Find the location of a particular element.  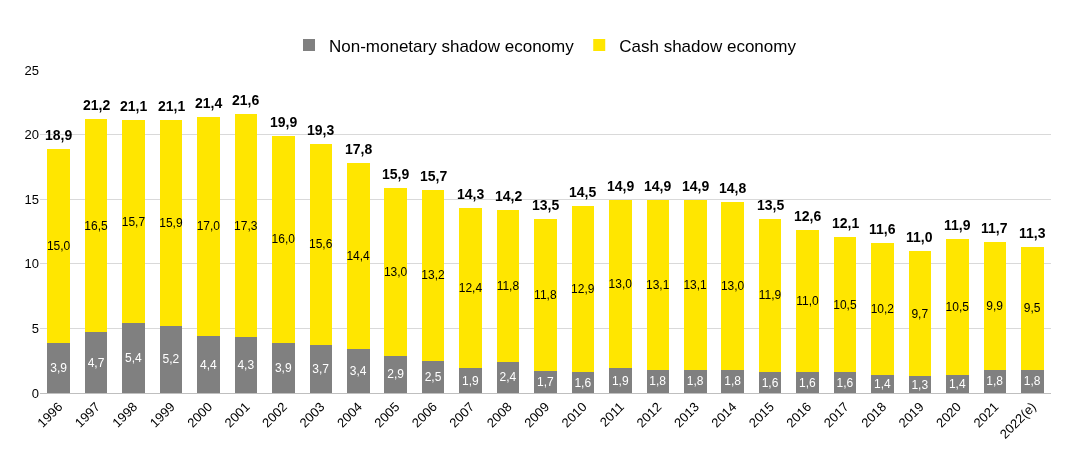

total-label: 12,1 is located at coordinates (846, 223).